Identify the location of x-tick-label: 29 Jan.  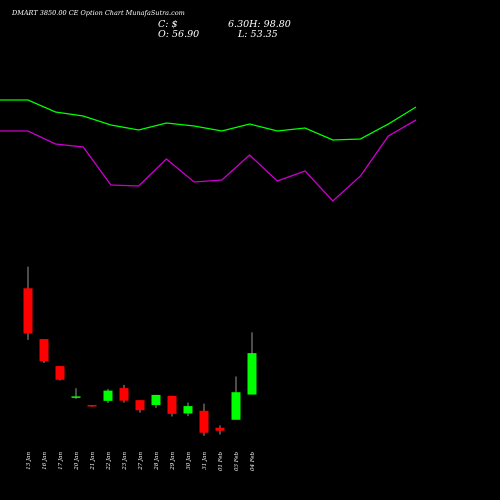
(173, 461).